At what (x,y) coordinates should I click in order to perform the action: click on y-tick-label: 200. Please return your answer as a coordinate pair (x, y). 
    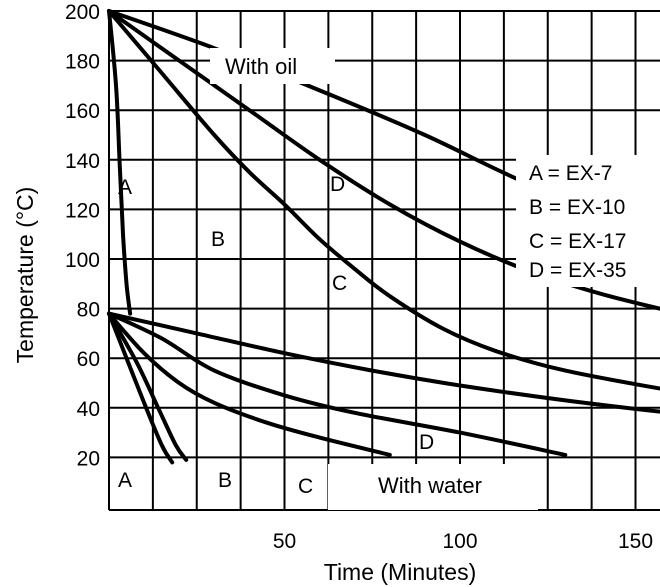
    Looking at the image, I should click on (82, 12).